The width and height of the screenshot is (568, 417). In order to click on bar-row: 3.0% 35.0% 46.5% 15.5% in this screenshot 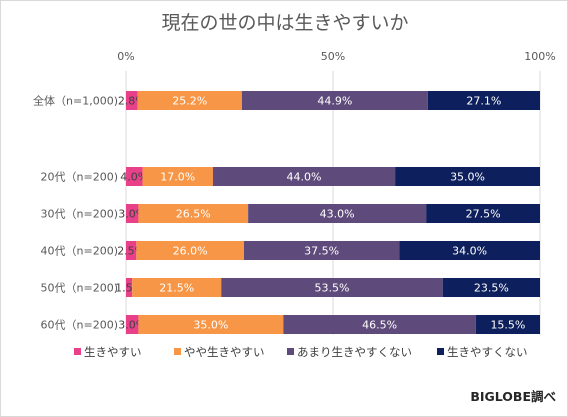, I will do `click(329, 324)`.